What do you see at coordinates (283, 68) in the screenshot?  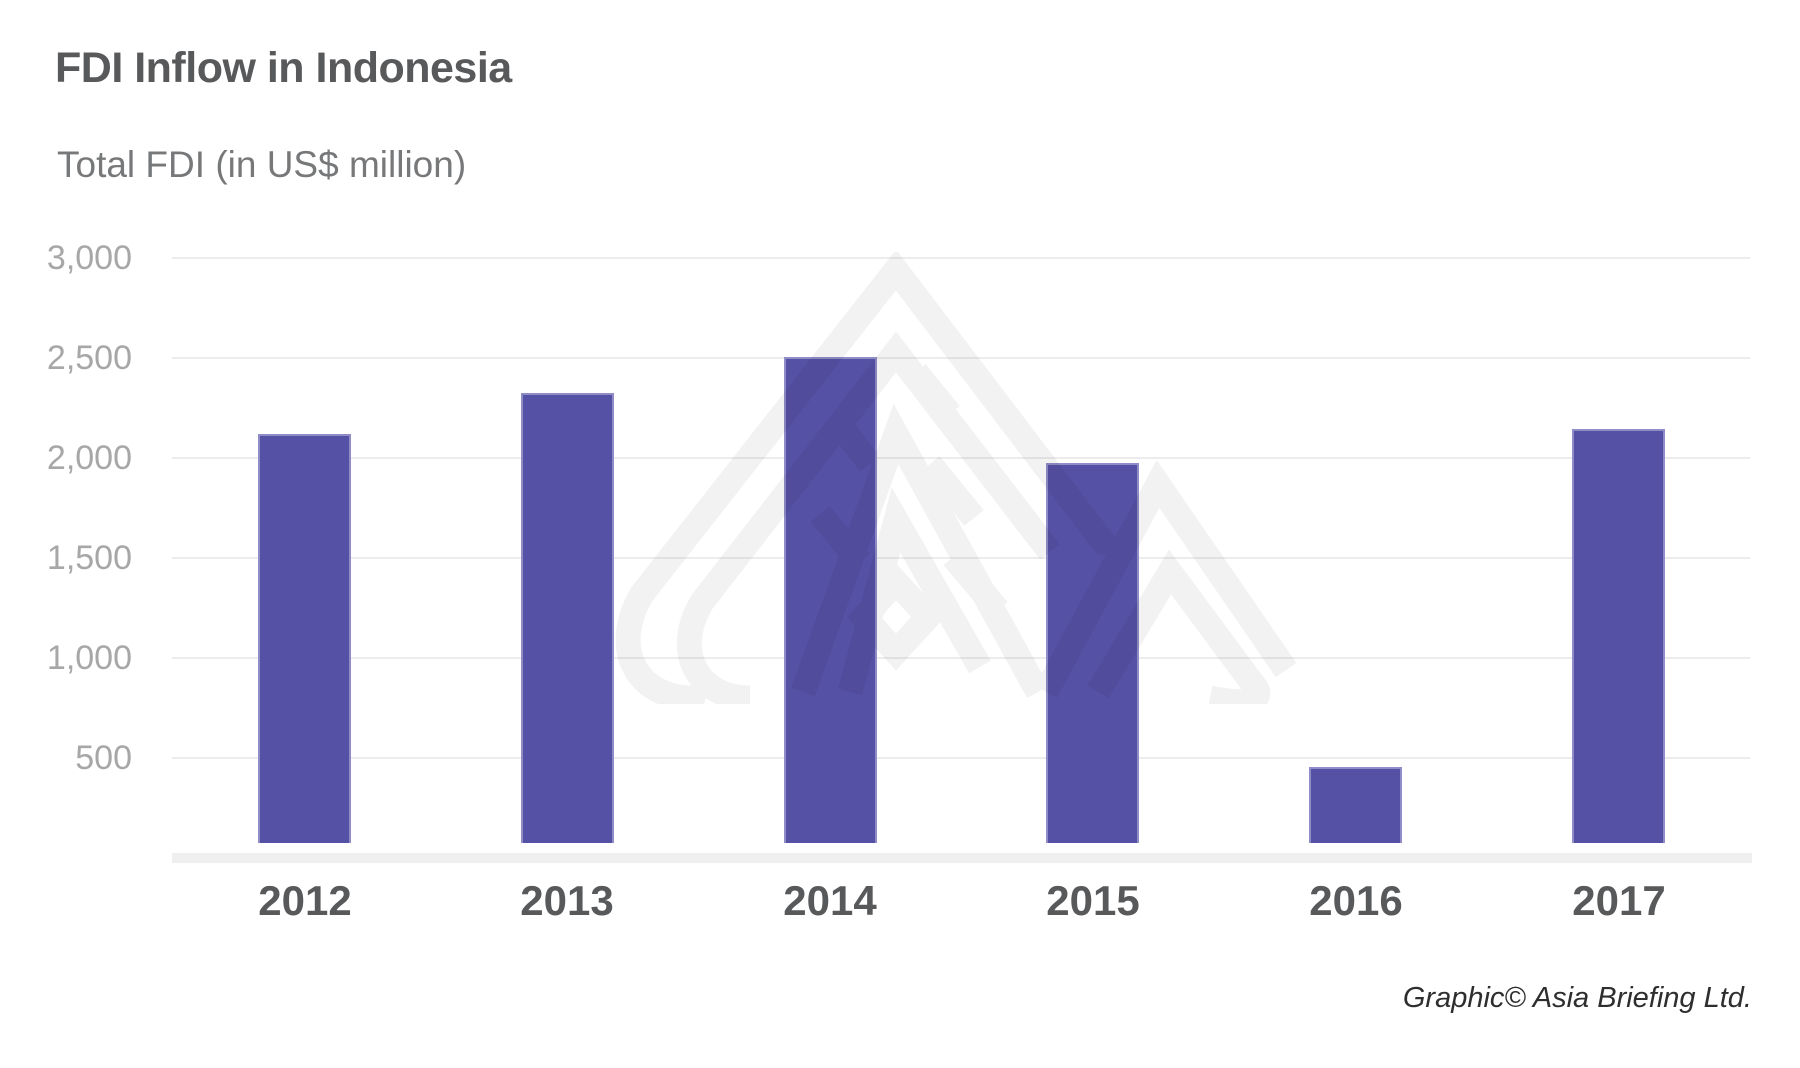 I see `chart-title: FDI Inflow in Indonesia` at bounding box center [283, 68].